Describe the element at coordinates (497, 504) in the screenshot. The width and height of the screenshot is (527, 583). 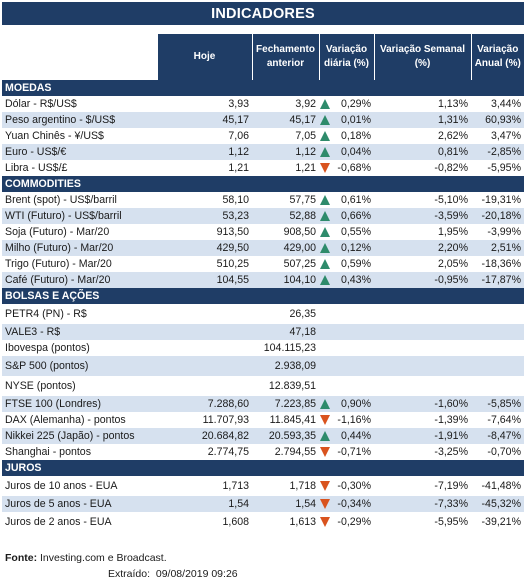
I see `value-variacao-anual: -45,32%` at that location.